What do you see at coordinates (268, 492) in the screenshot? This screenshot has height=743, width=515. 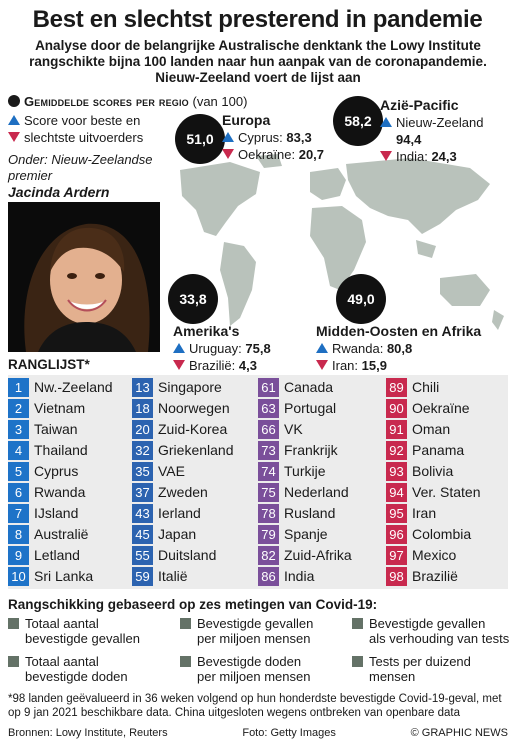 I see `rank-number: 75` at bounding box center [268, 492].